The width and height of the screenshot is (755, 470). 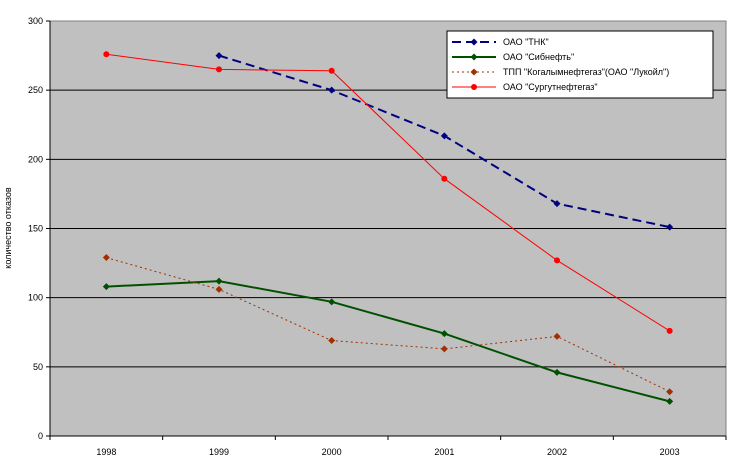 I want to click on x-tick-label: 2002, so click(x=557, y=452).